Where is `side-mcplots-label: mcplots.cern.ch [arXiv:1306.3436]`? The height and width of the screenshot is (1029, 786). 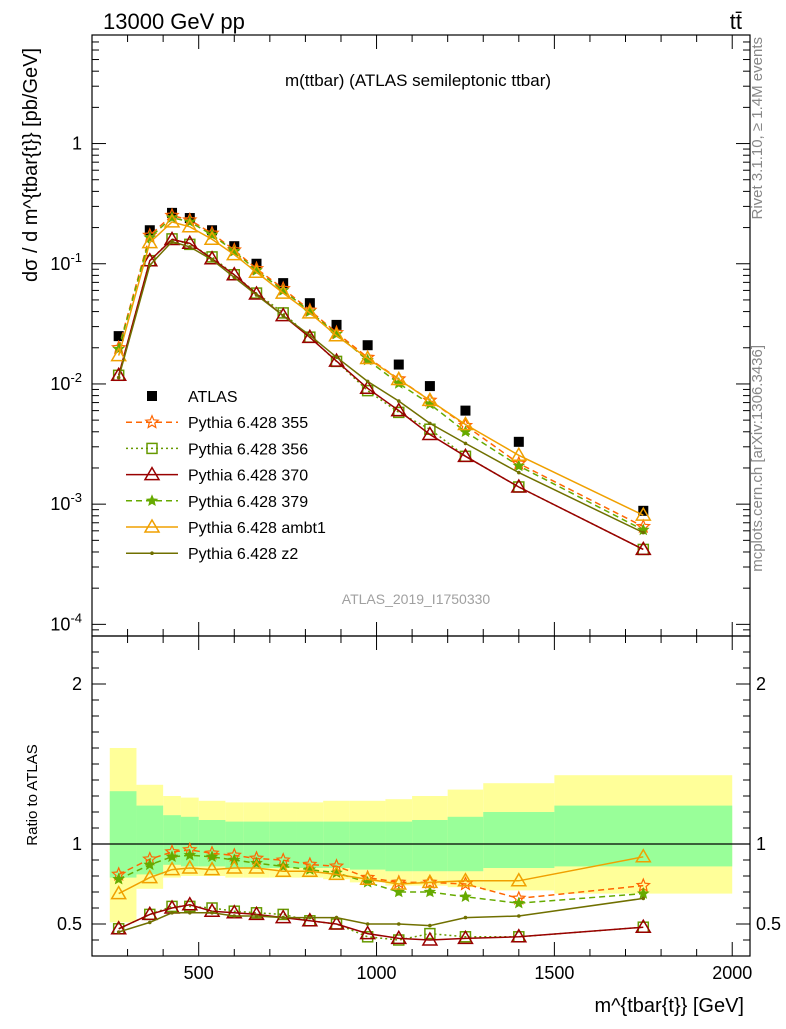 side-mcplots-label: mcplots.cern.ch [arXiv:1306.3436] is located at coordinates (757, 458).